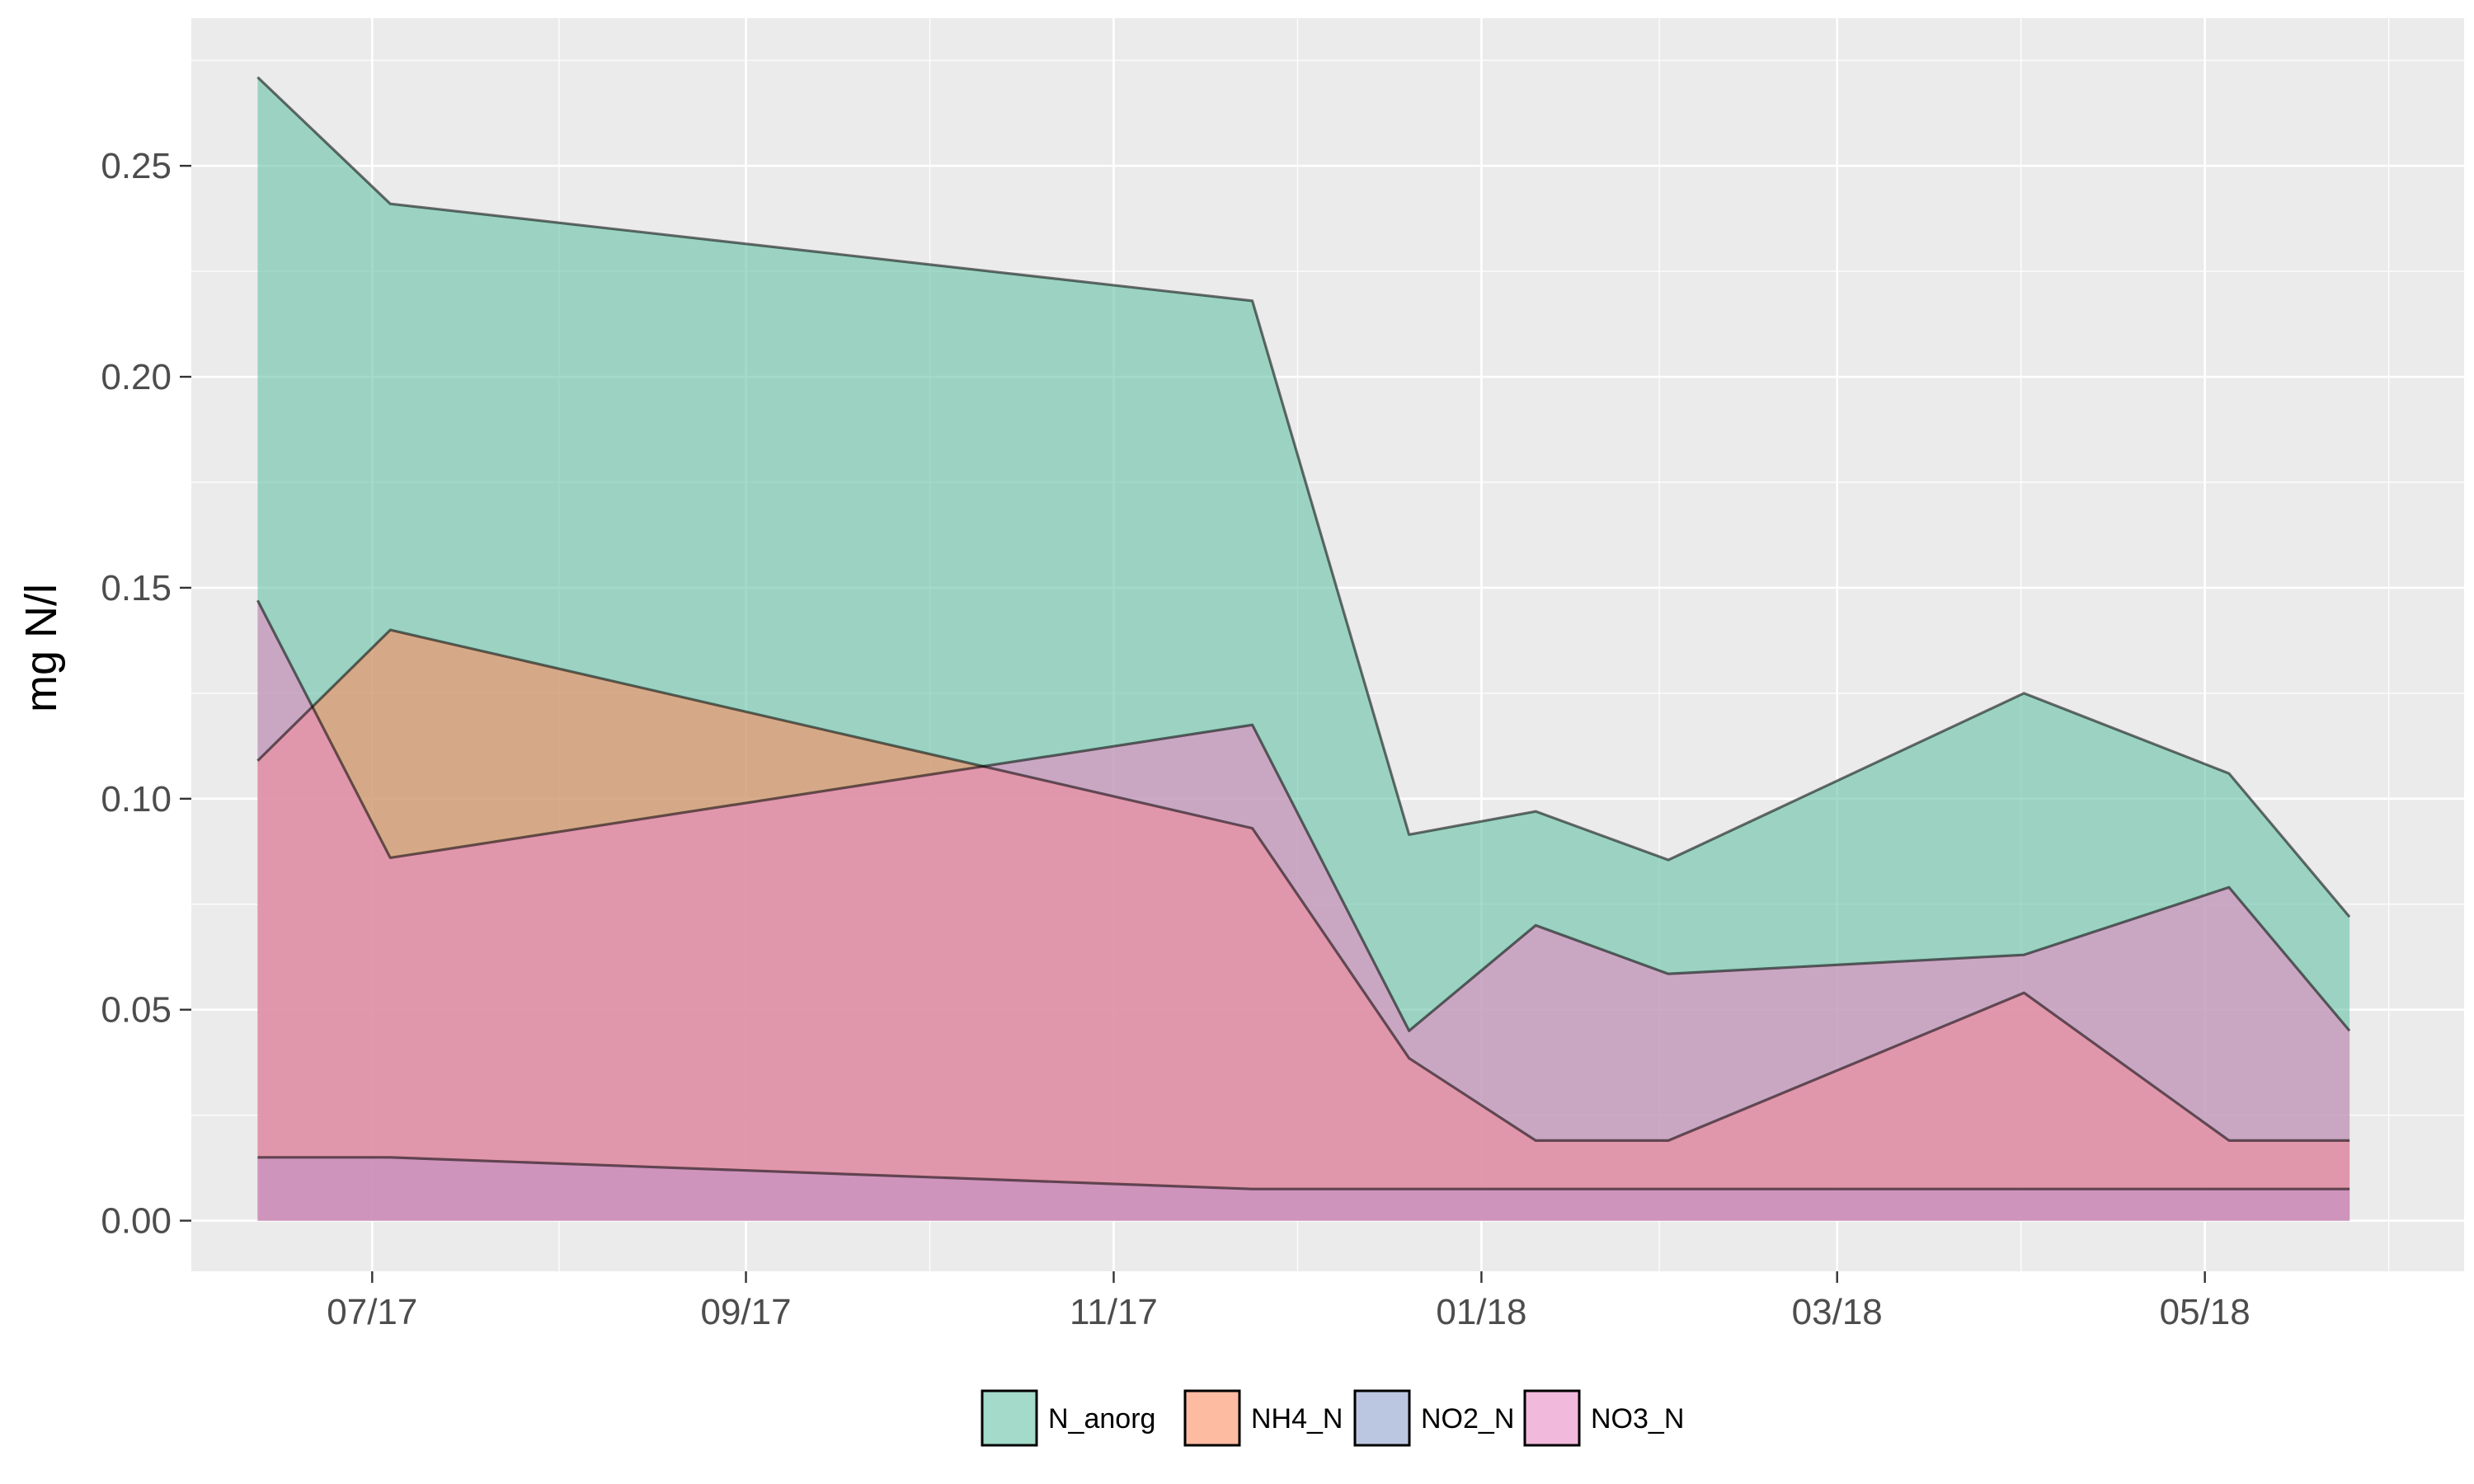 The height and width of the screenshot is (1484, 2474). I want to click on x-tick-label: 07/17, so click(372, 1312).